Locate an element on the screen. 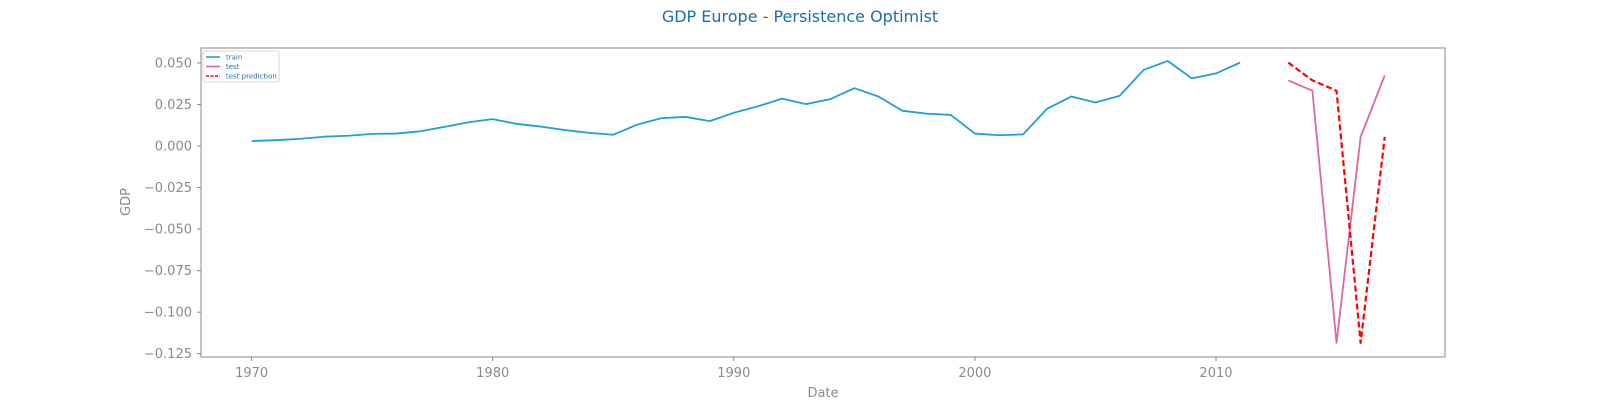  x-tick-label: 2000 is located at coordinates (974, 373).